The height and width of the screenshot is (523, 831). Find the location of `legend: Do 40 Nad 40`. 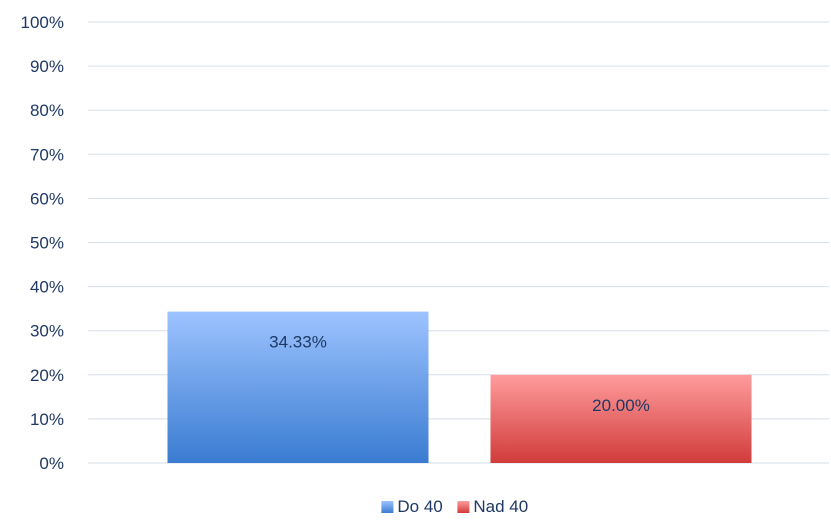

legend: Do 40 Nad 40 is located at coordinates (454, 506).